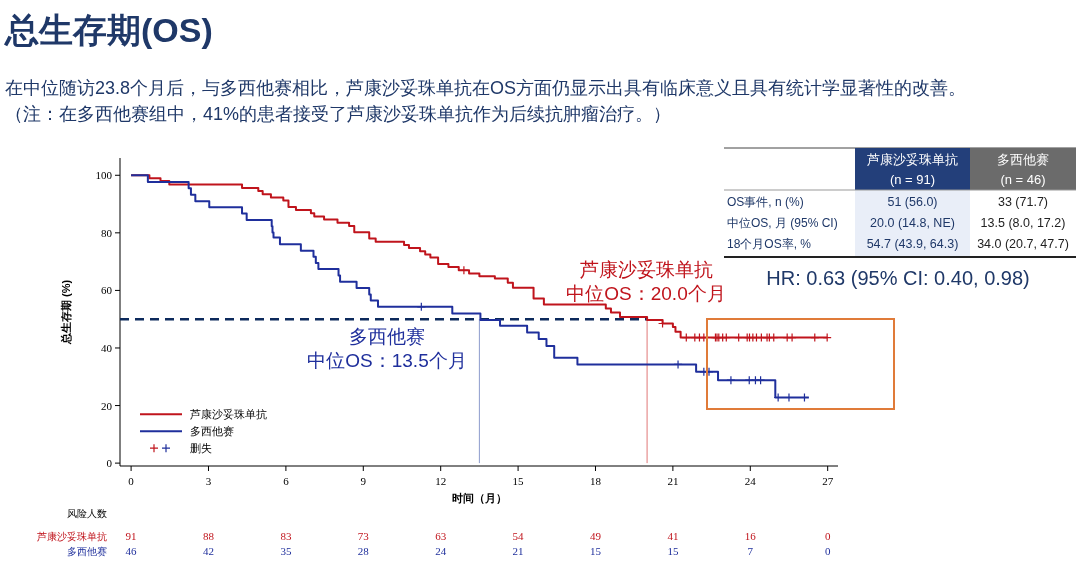  Describe the element at coordinates (1023, 223) in the screenshot. I see `text: 13.5 (8.0, 17.2)` at that location.